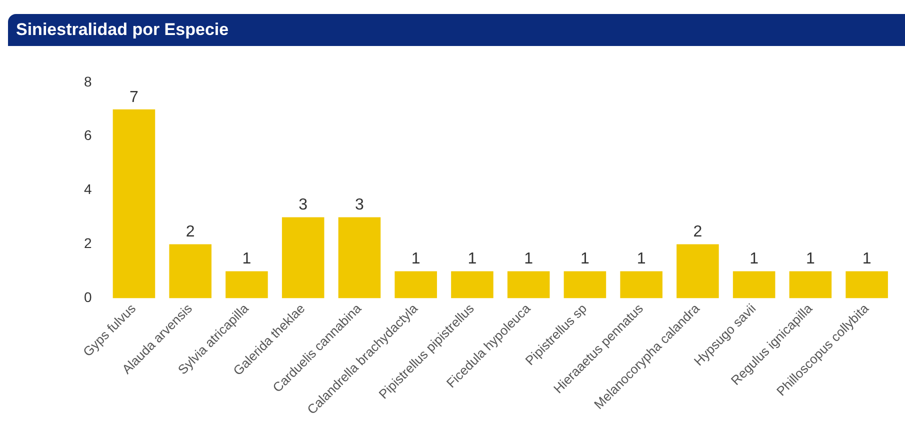 The height and width of the screenshot is (421, 905). What do you see at coordinates (88, 189) in the screenshot?
I see `y-tick-label: 4` at bounding box center [88, 189].